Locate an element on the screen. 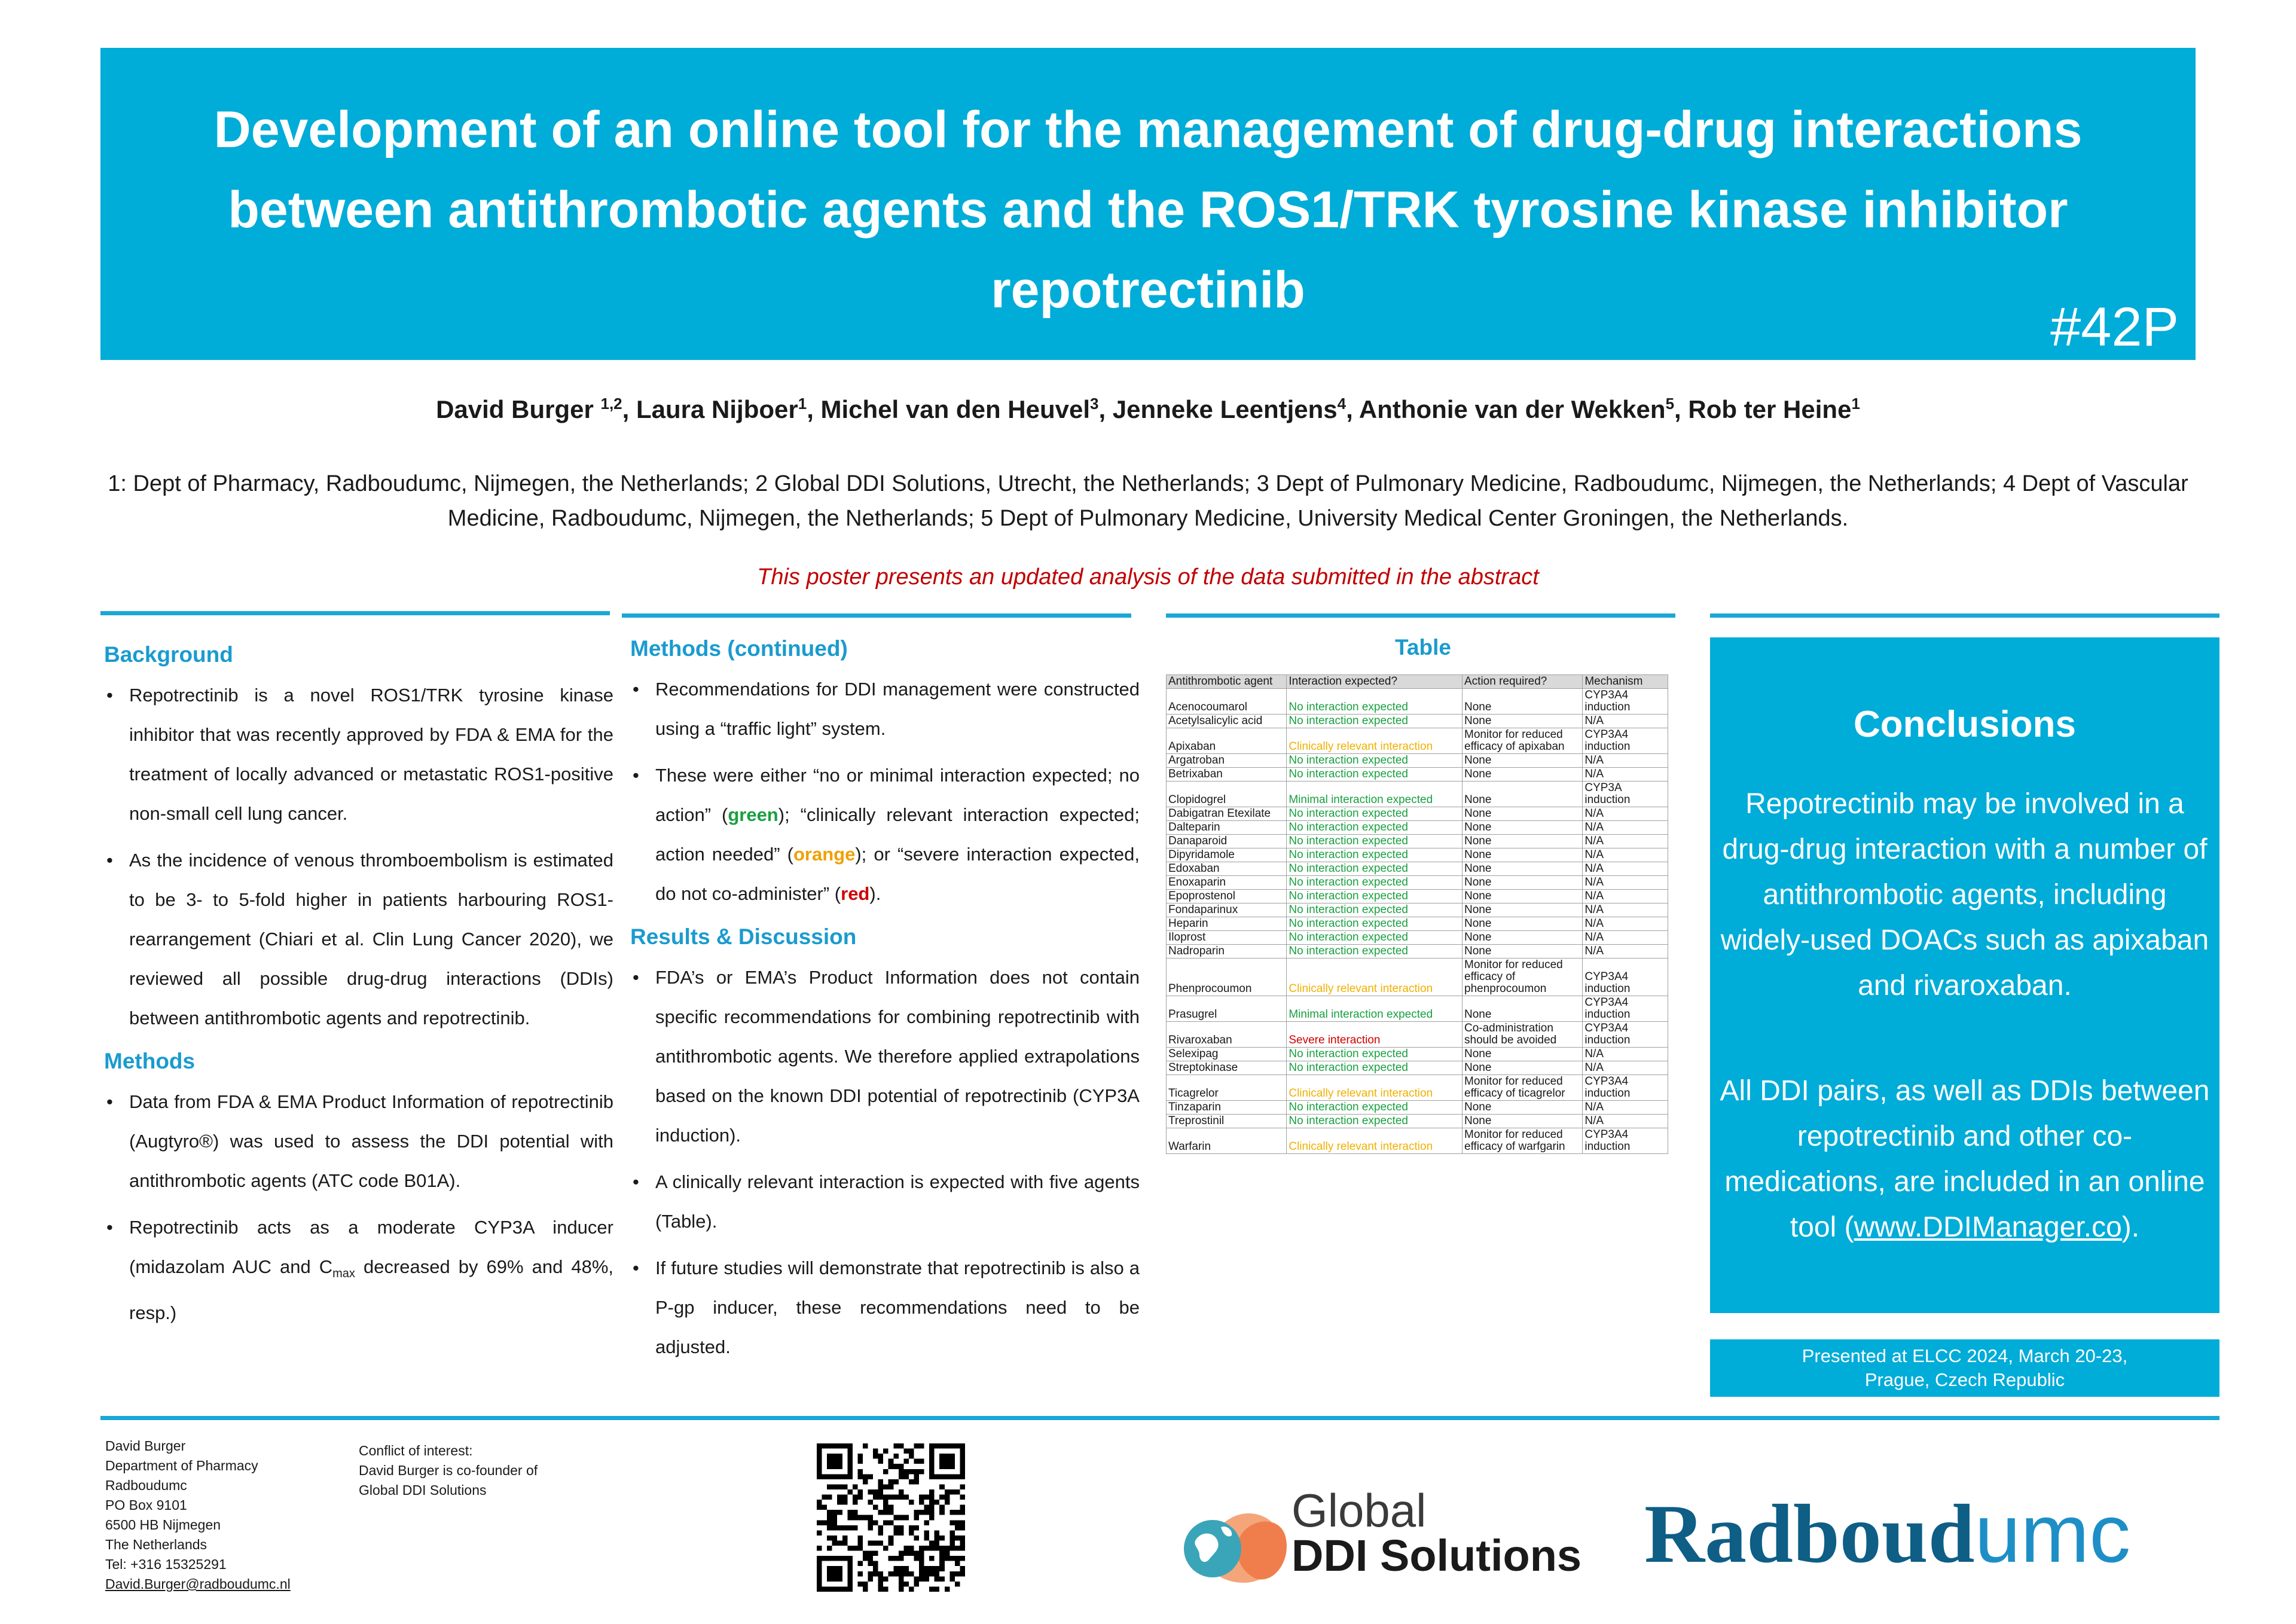 Image resolution: width=2296 pixels, height=1624 pixels. agent-cell: Apixaban is located at coordinates (1226, 741).